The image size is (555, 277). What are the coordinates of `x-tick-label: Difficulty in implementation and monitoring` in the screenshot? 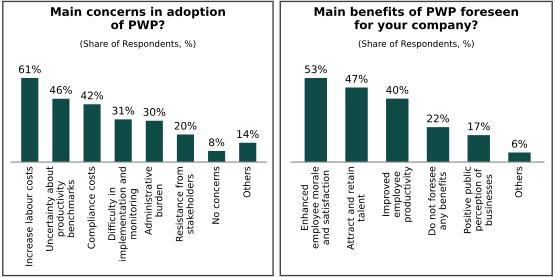 It's located at (123, 214).